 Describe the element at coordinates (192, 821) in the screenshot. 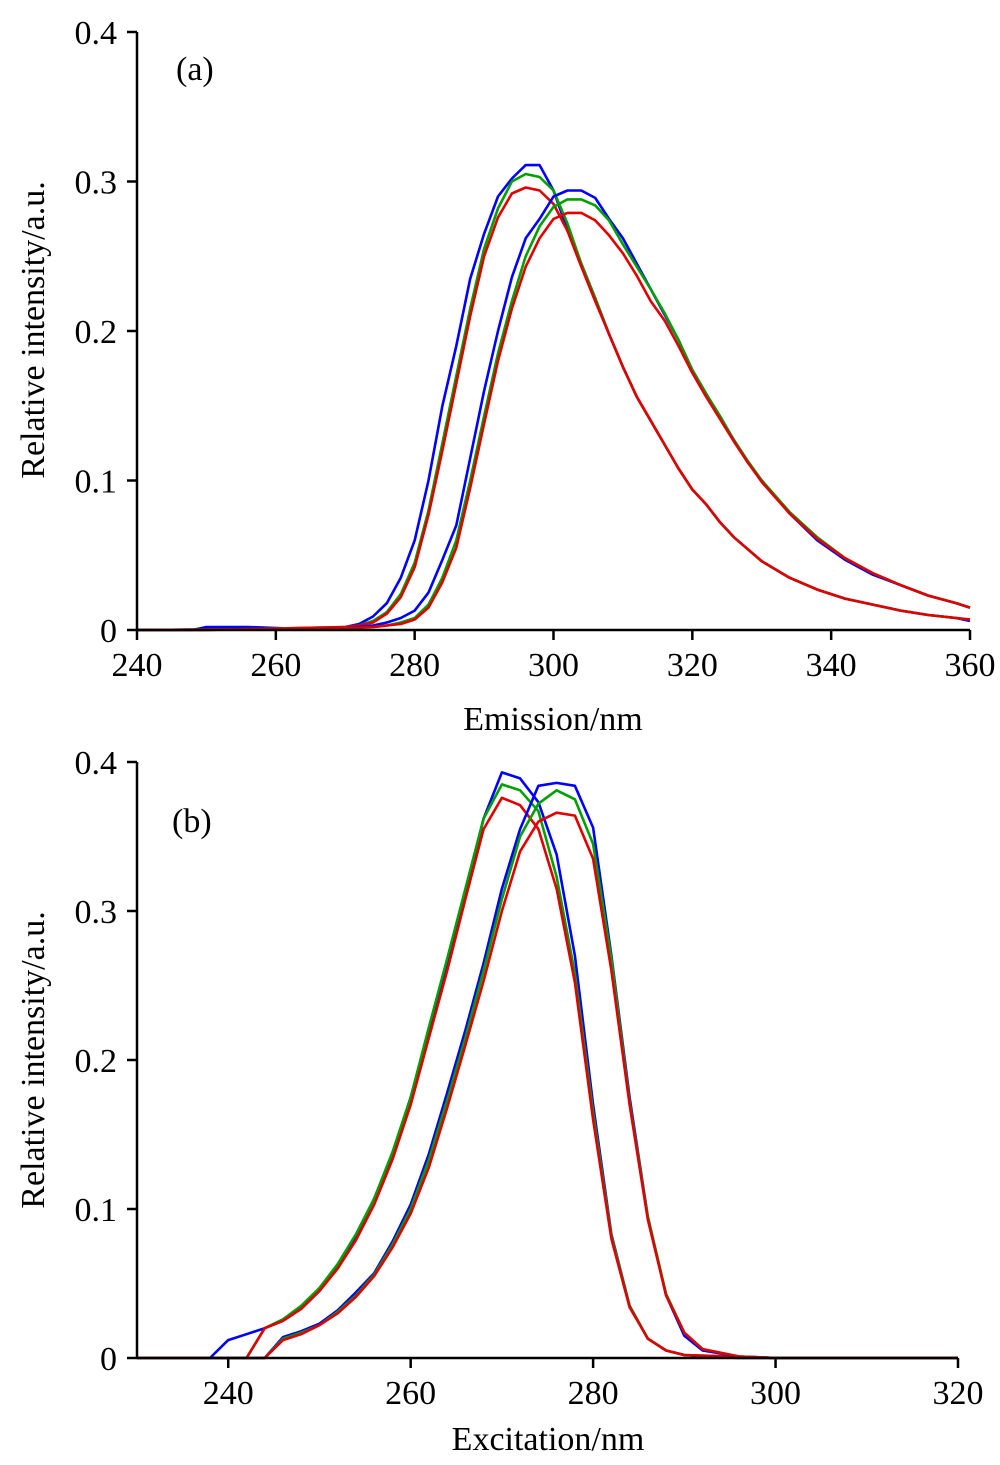

I see `panel-b-label: (b)` at that location.